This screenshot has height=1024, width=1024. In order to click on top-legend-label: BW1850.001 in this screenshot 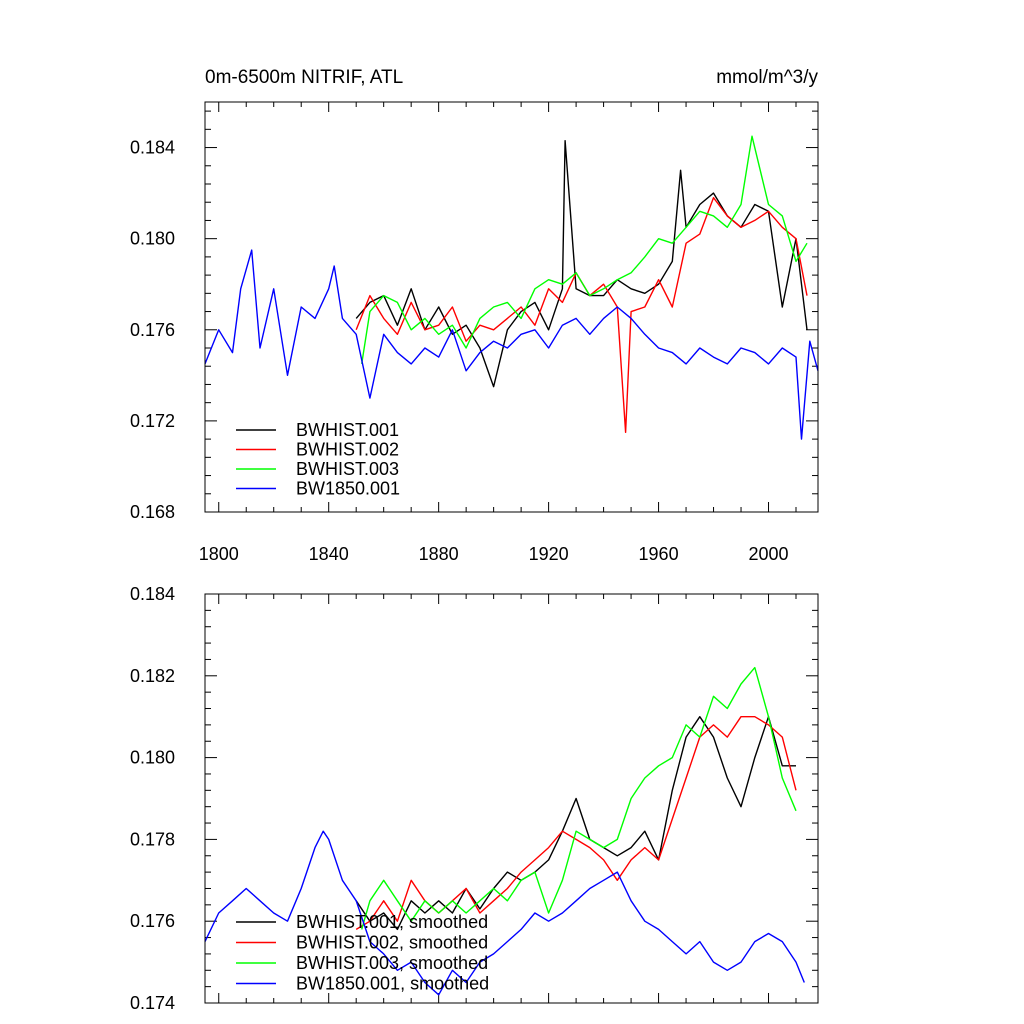, I will do `click(348, 489)`.